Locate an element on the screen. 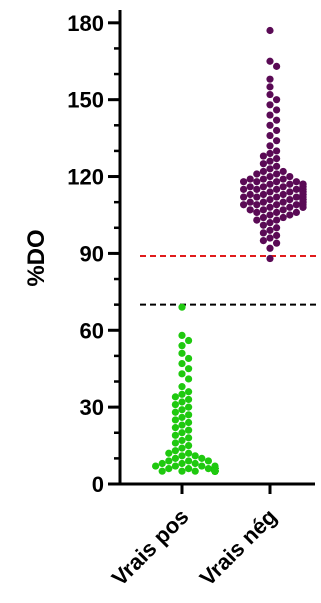 The height and width of the screenshot is (603, 321). threshold-lines is located at coordinates (228, 280).